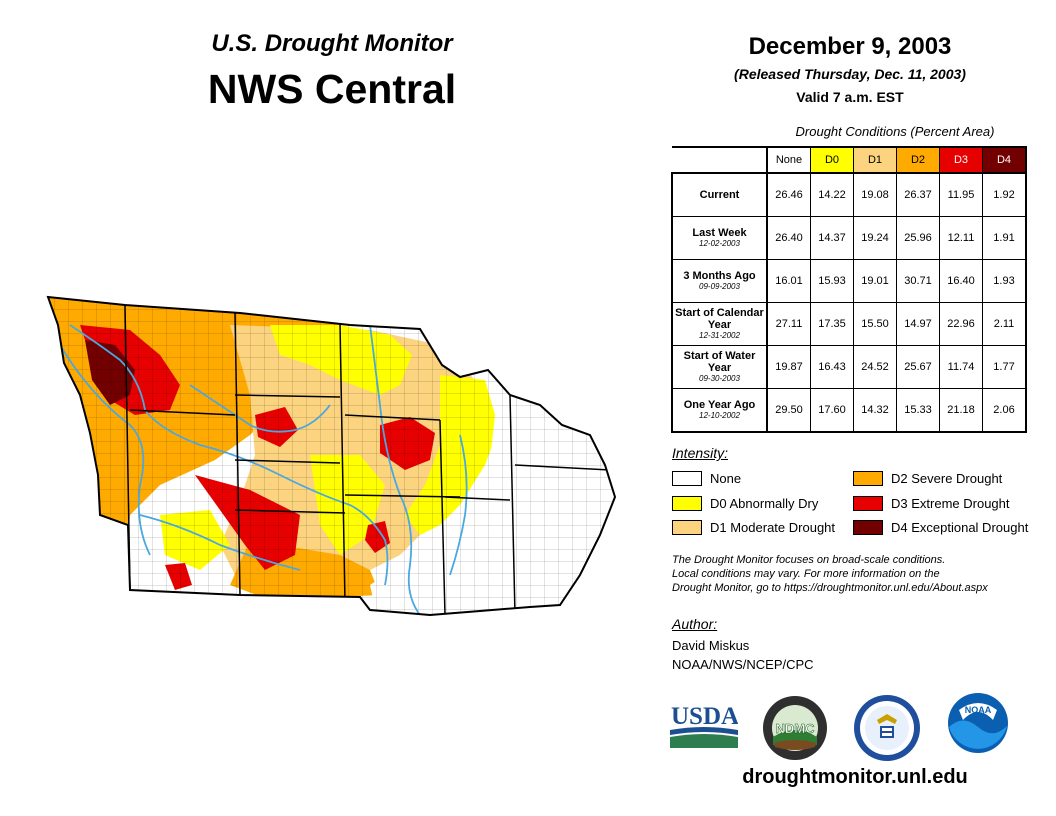 The height and width of the screenshot is (816, 1056). I want to click on table-cell: 22.96, so click(961, 324).